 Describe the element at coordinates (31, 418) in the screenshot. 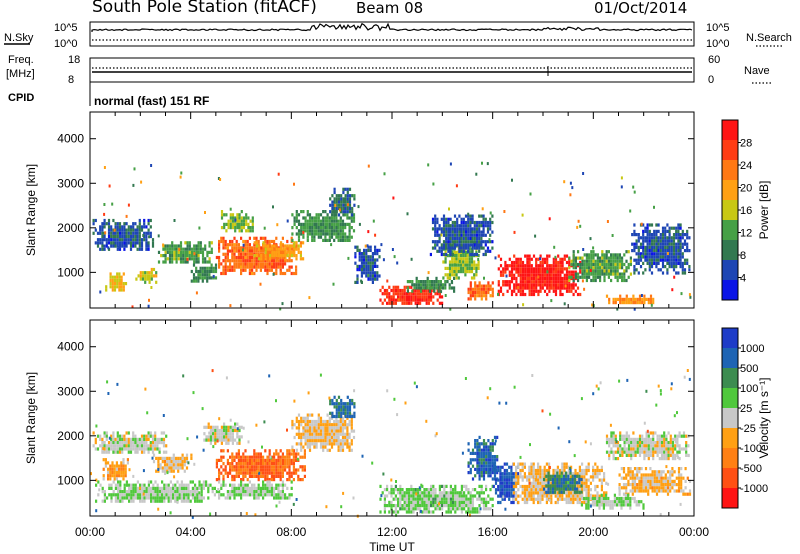

I see `velocity-y-label: Slant Range [km]` at that location.